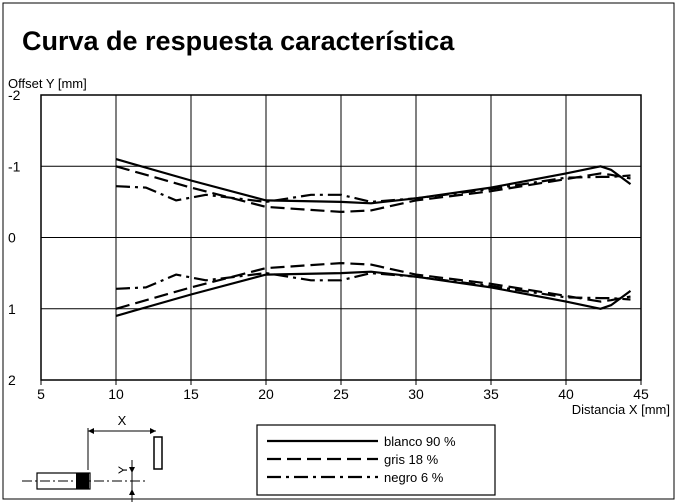 This screenshot has width=677, height=502. I want to click on series-line-dashdot-lower, so click(373, 286).